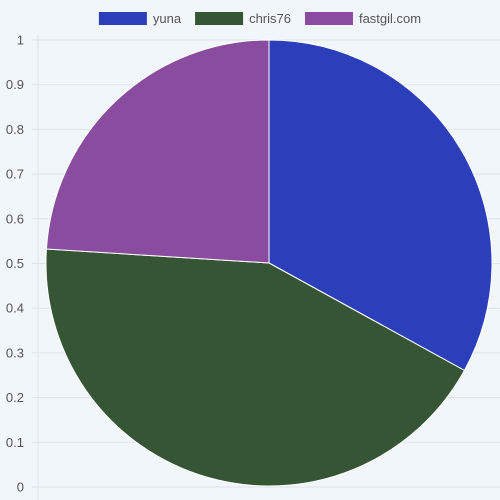 The image size is (500, 500). What do you see at coordinates (20, 40) in the screenshot?
I see `y-tick-label: 1` at bounding box center [20, 40].